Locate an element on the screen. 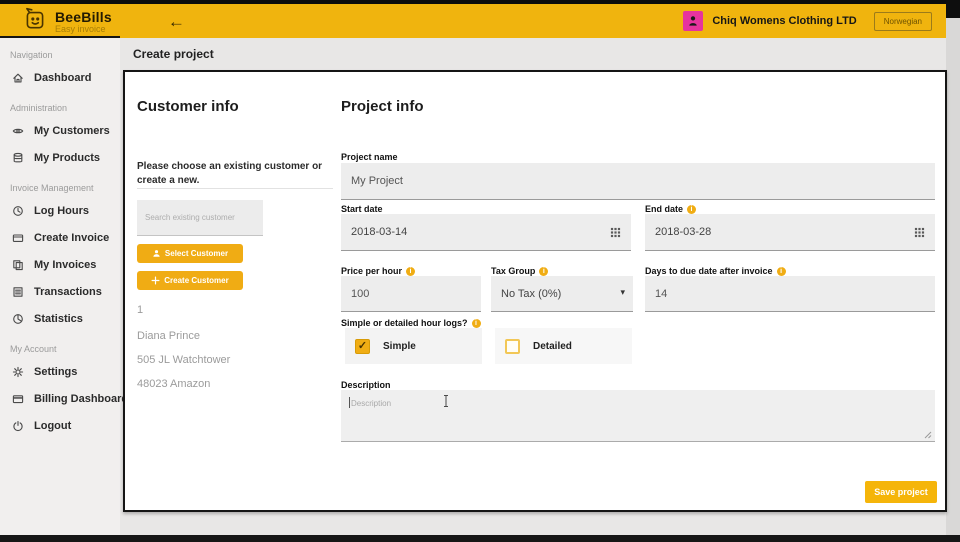  select-customer-button: Select Customer is located at coordinates (190, 253).